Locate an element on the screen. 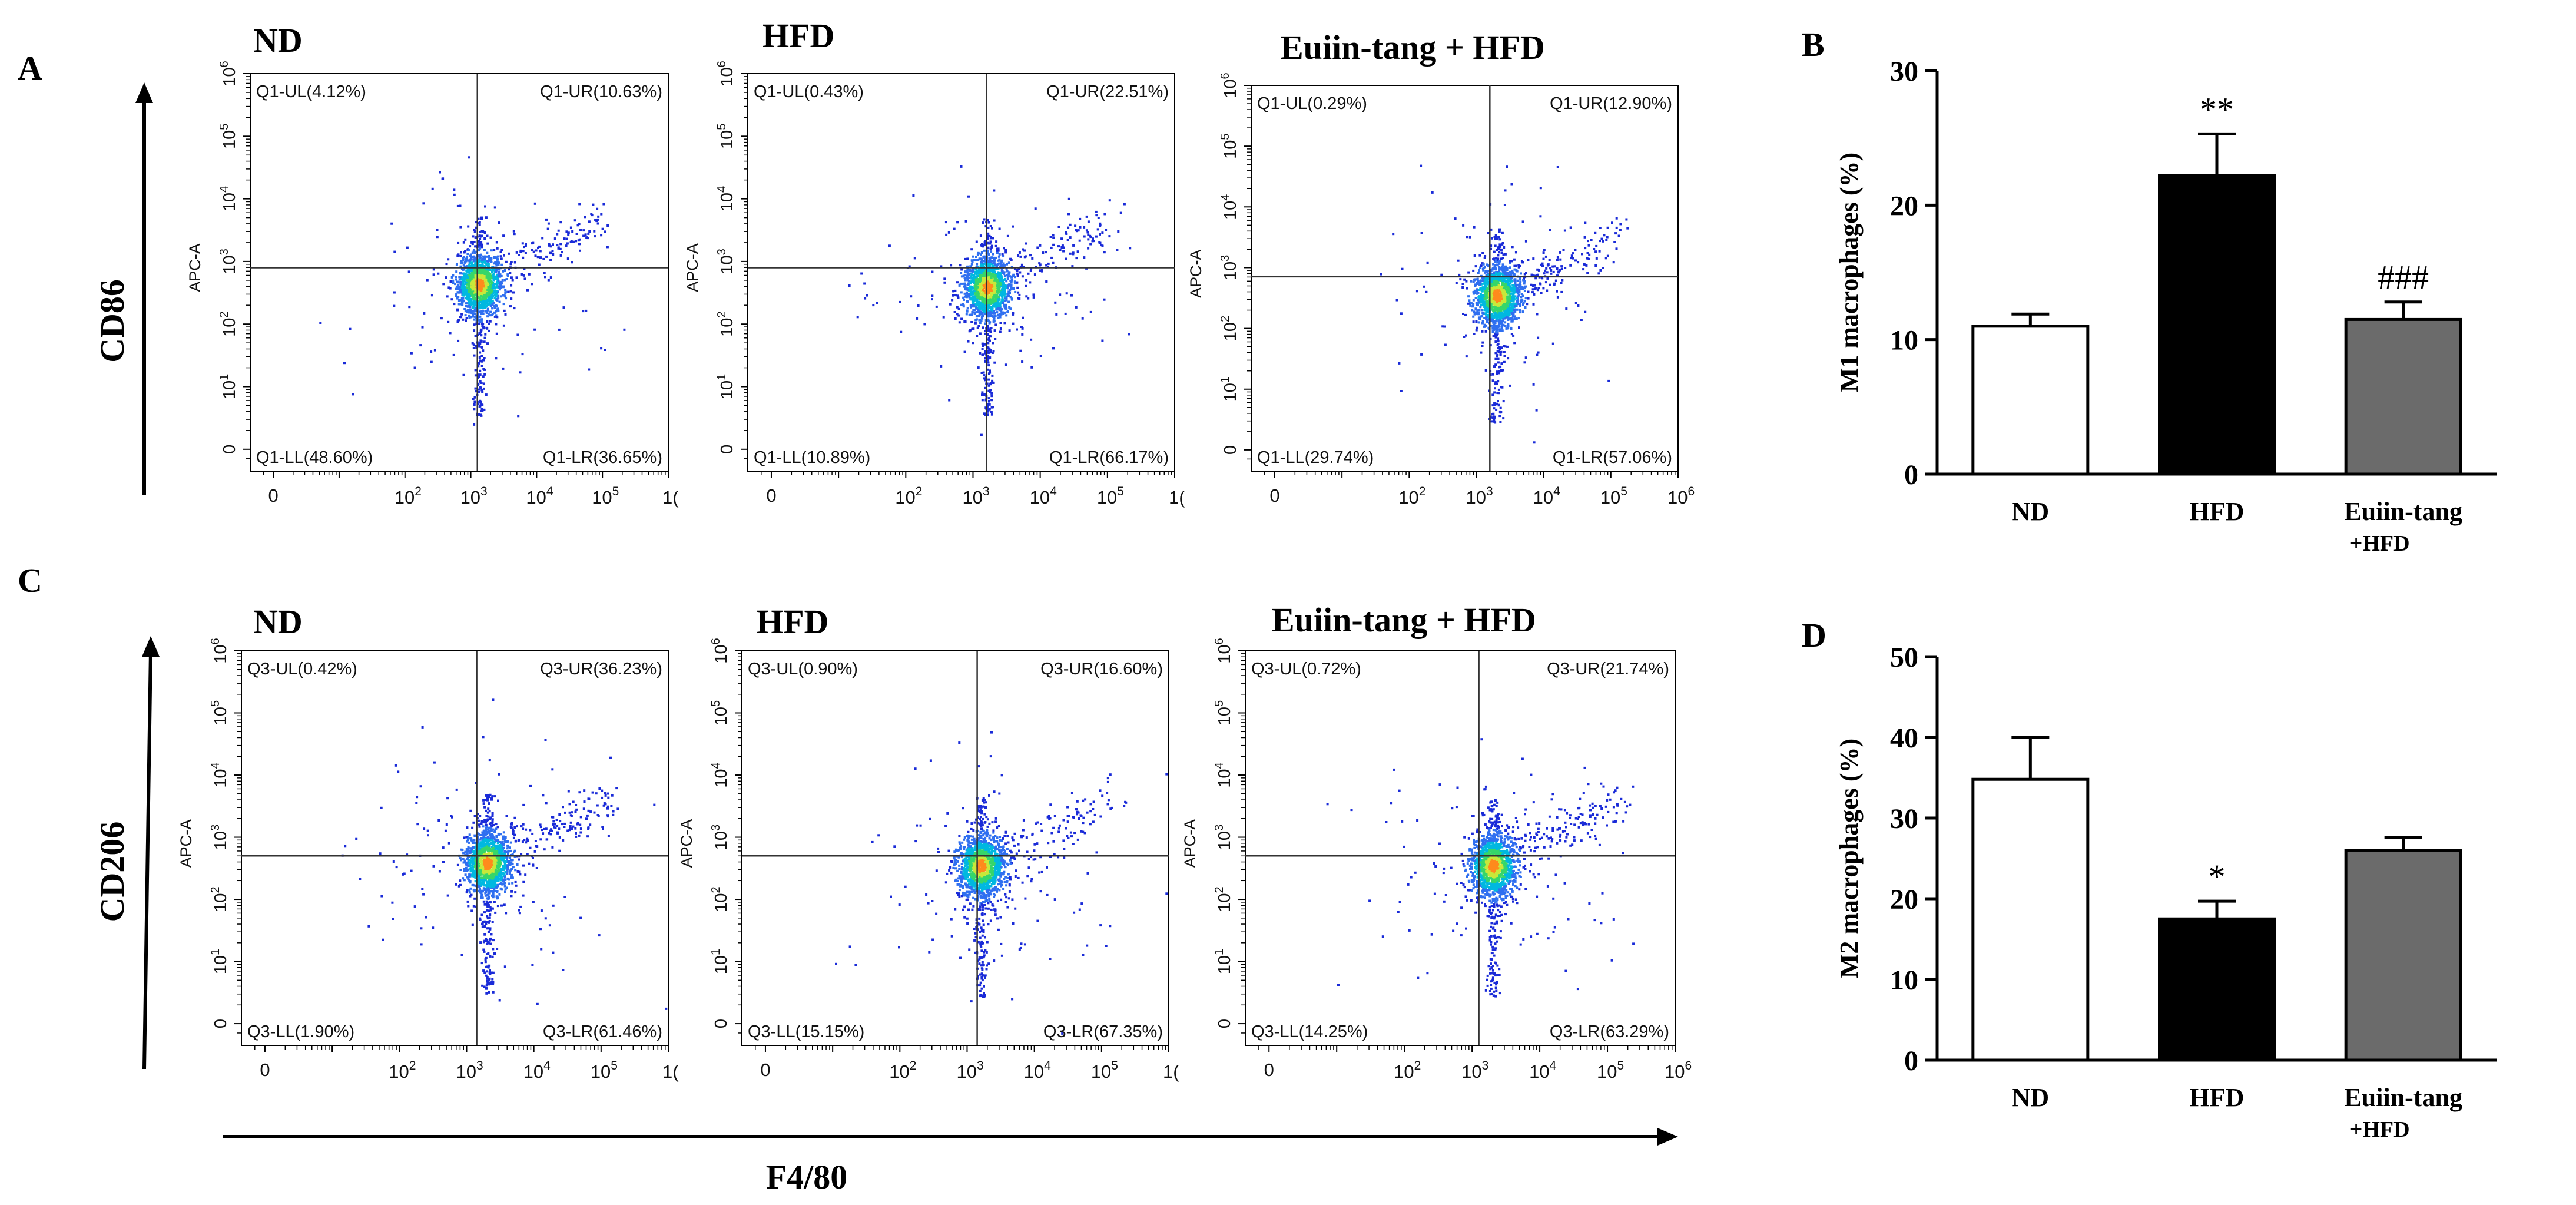 The image size is (2576, 1205). plot-frame is located at coordinates (961, 272).